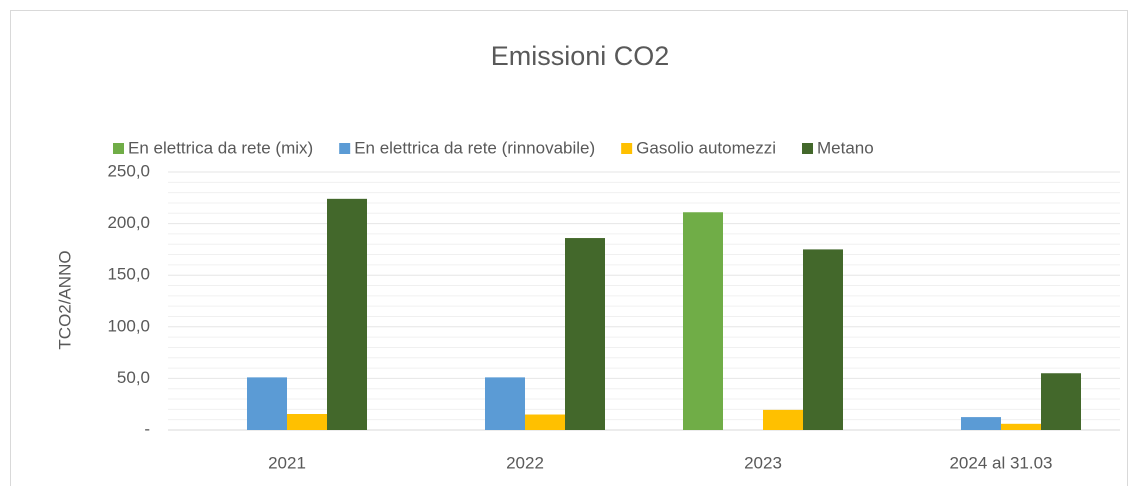 The width and height of the screenshot is (1139, 486). Describe the element at coordinates (128, 222) in the screenshot. I see `y-tick-label: 200,0` at that location.